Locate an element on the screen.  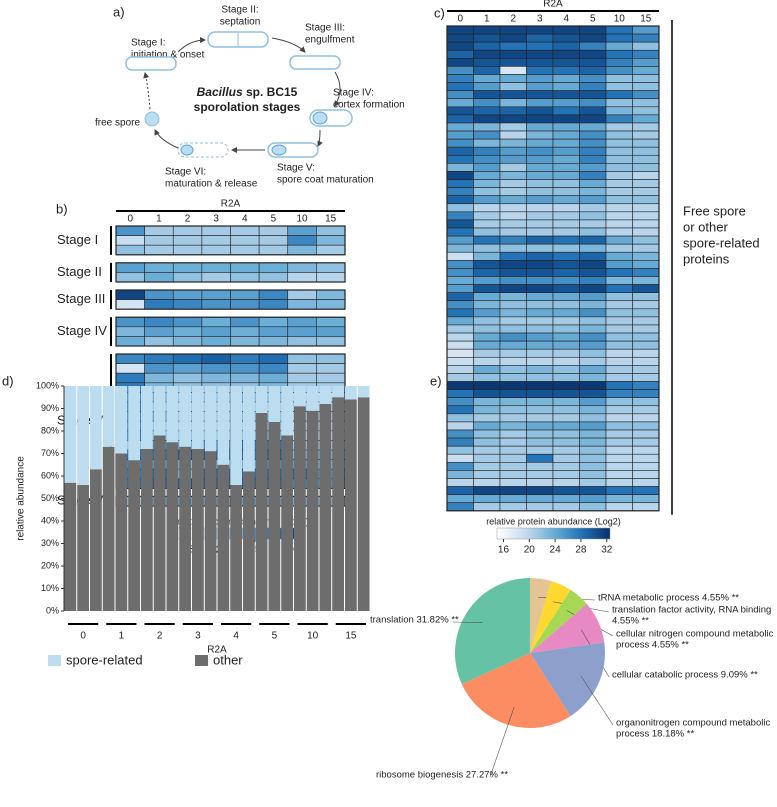
colorbar-tick-label: 16 is located at coordinates (504, 550).